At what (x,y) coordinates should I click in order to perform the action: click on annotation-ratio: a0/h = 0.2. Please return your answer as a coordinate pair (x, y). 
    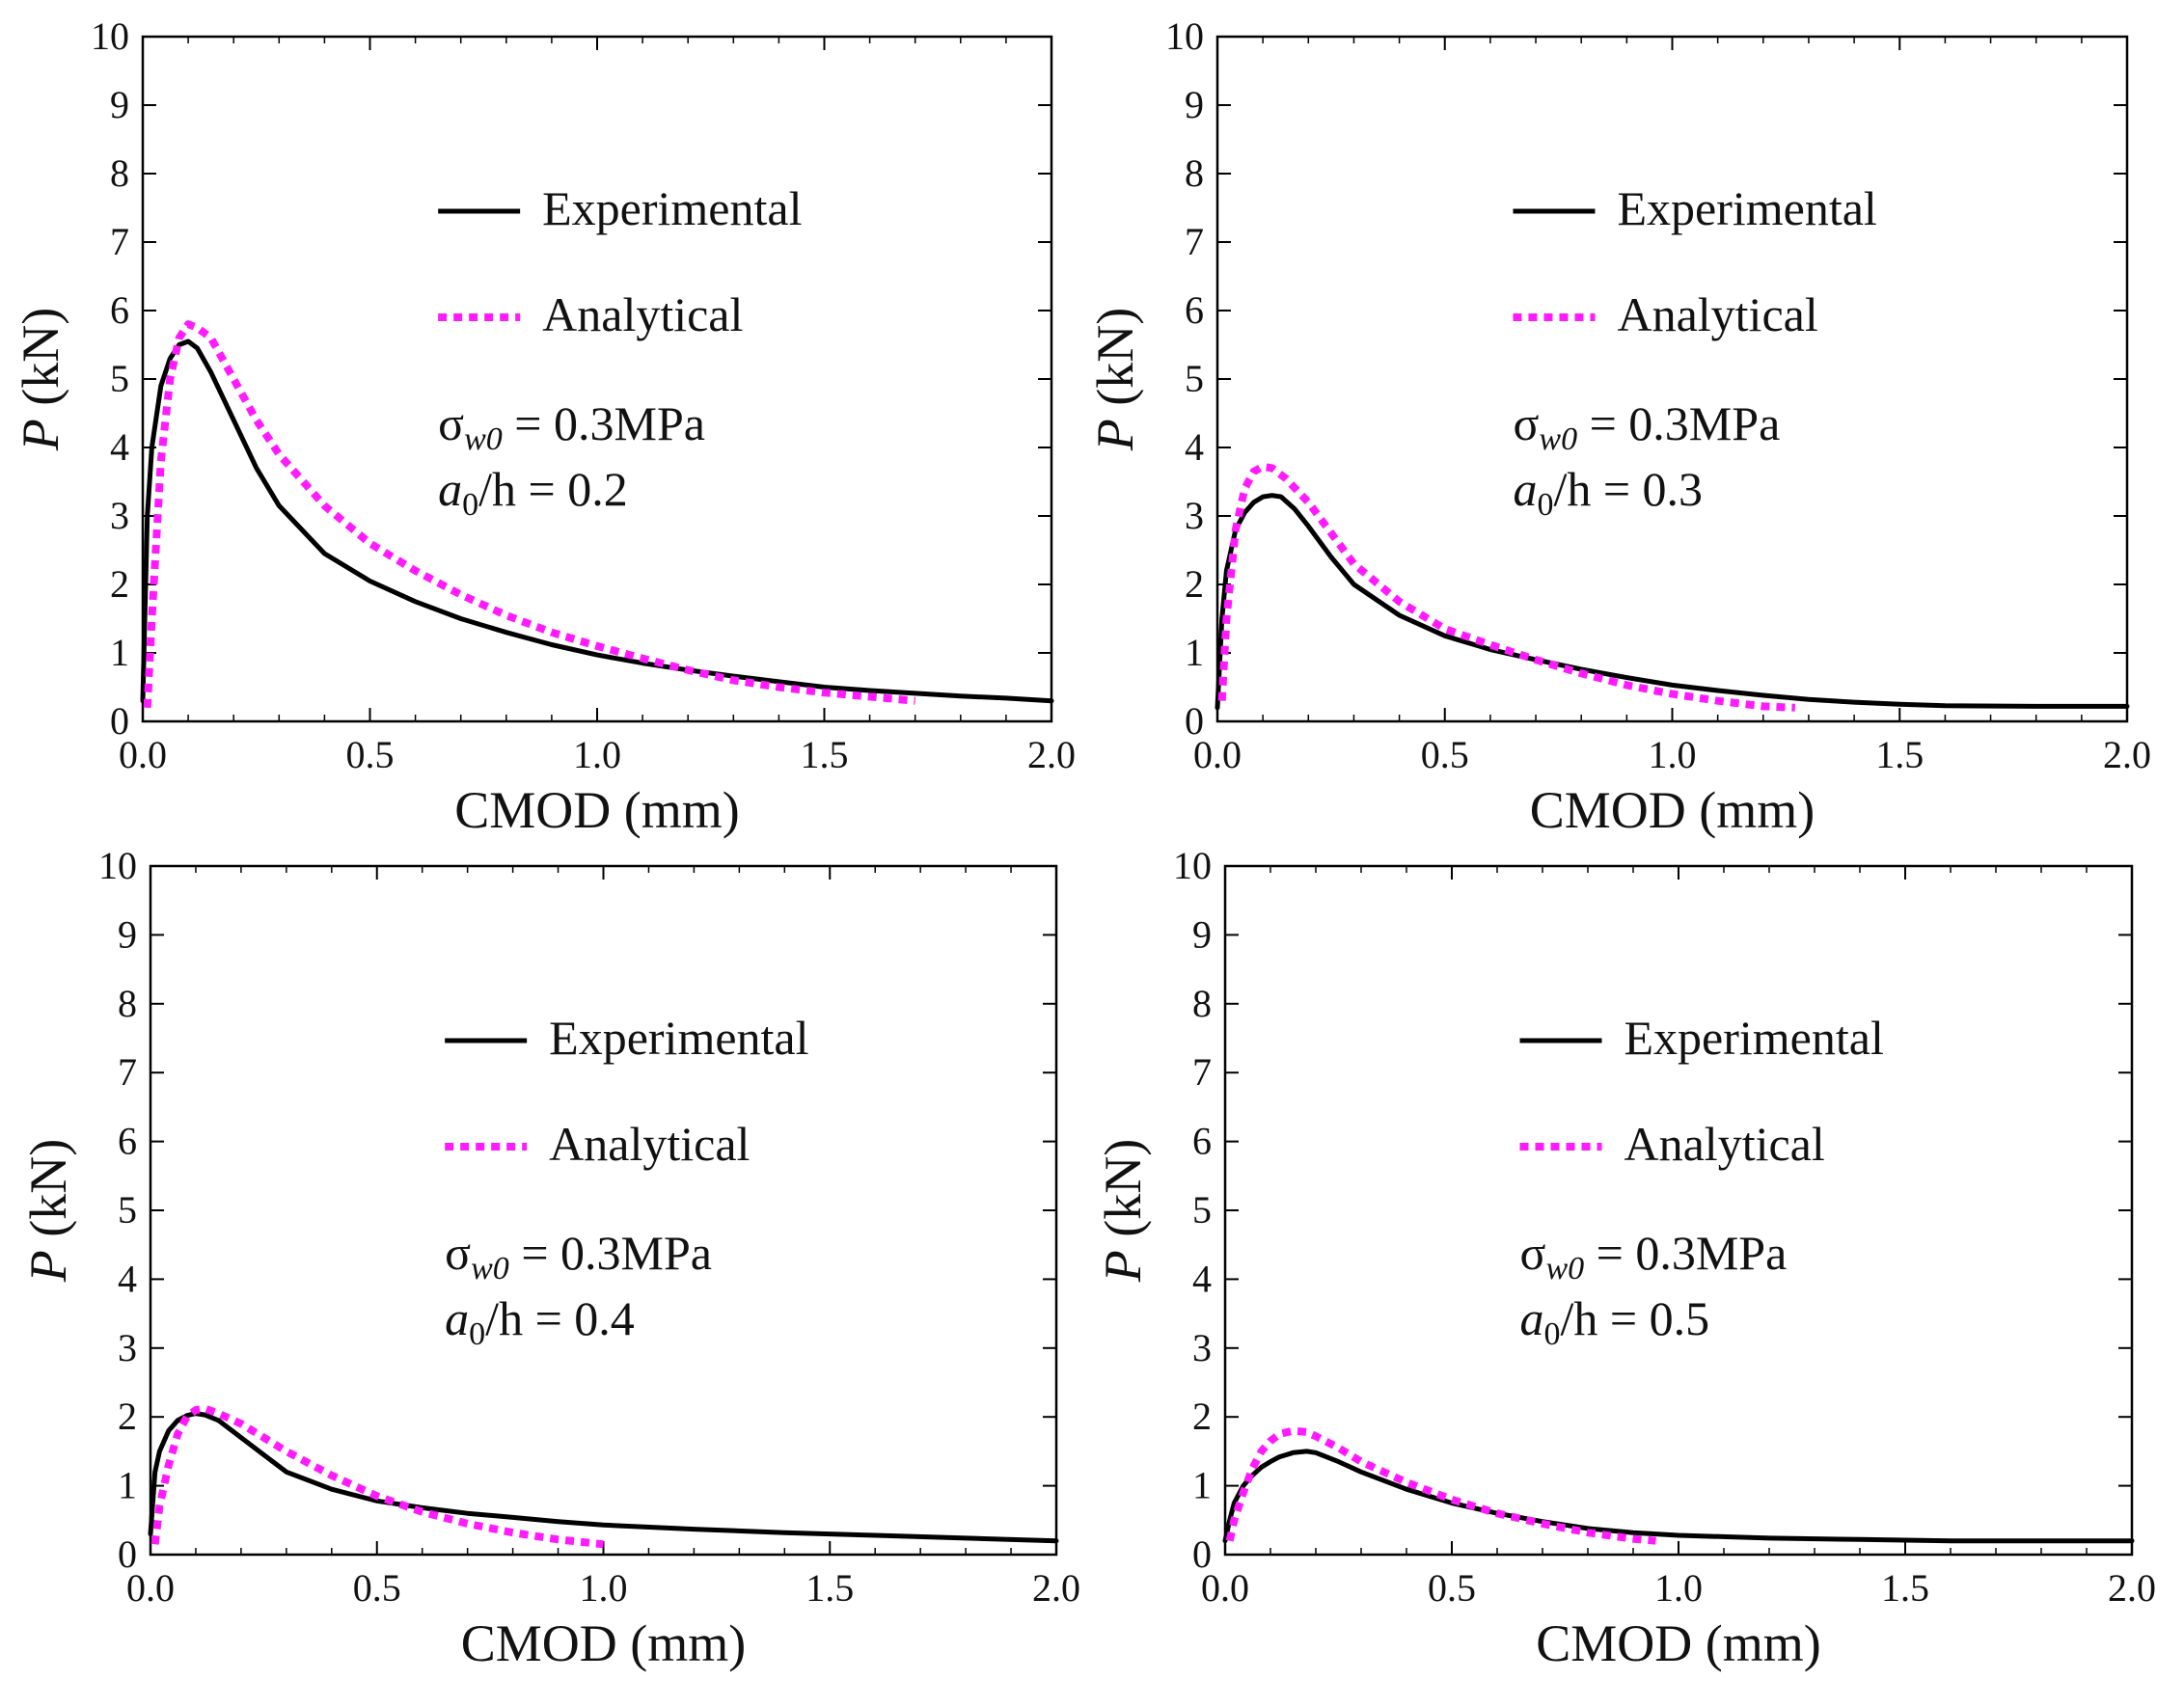
    Looking at the image, I should click on (533, 493).